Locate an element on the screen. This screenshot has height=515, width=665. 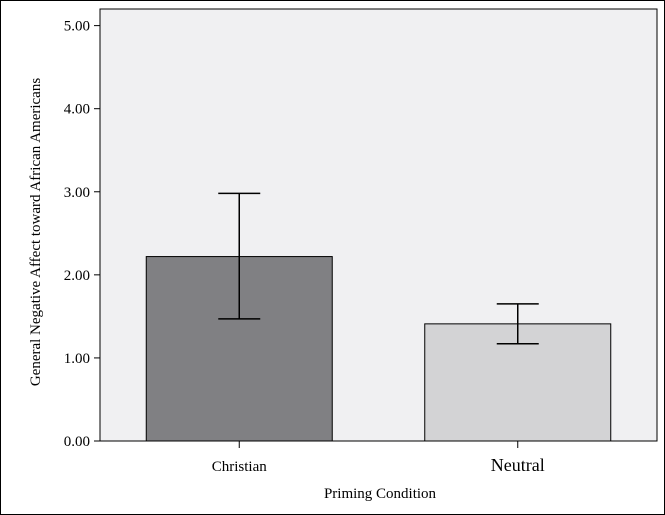
y-tick-label-2: 2.00 is located at coordinates (77, 276).